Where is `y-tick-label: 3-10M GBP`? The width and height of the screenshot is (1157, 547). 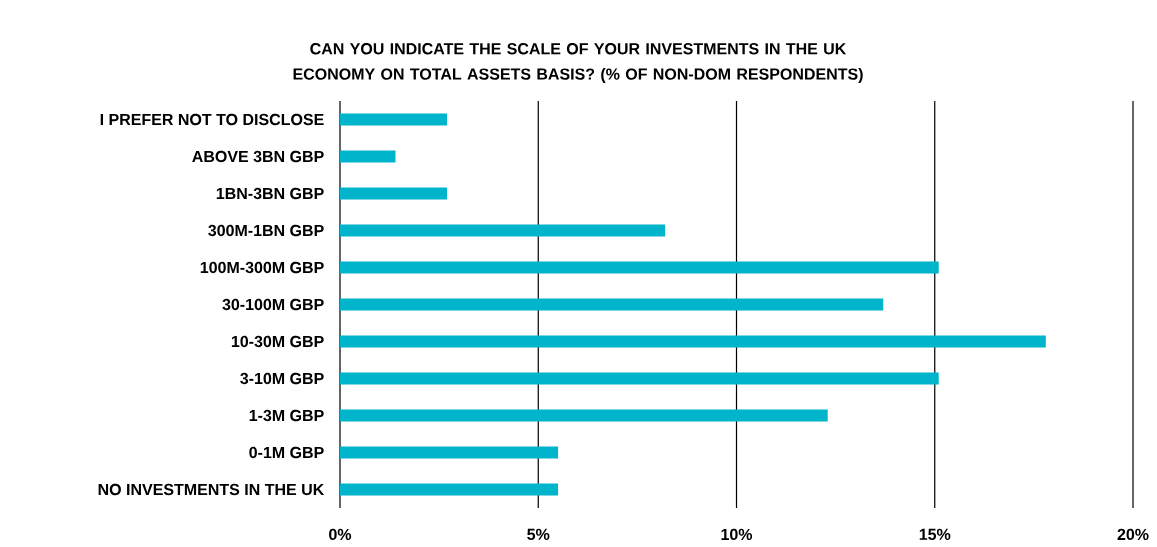 y-tick-label: 3-10M GBP is located at coordinates (282, 378).